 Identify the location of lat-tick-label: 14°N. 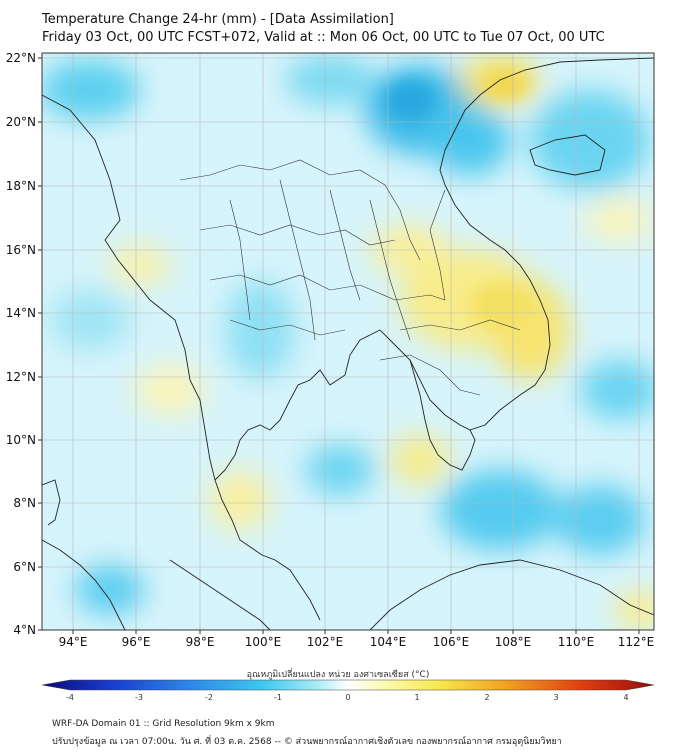
(21, 313).